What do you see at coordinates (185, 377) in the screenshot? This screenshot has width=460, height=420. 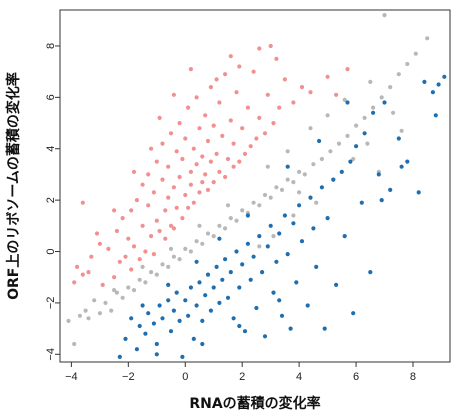 I see `x-tick-label: 0` at bounding box center [185, 377].